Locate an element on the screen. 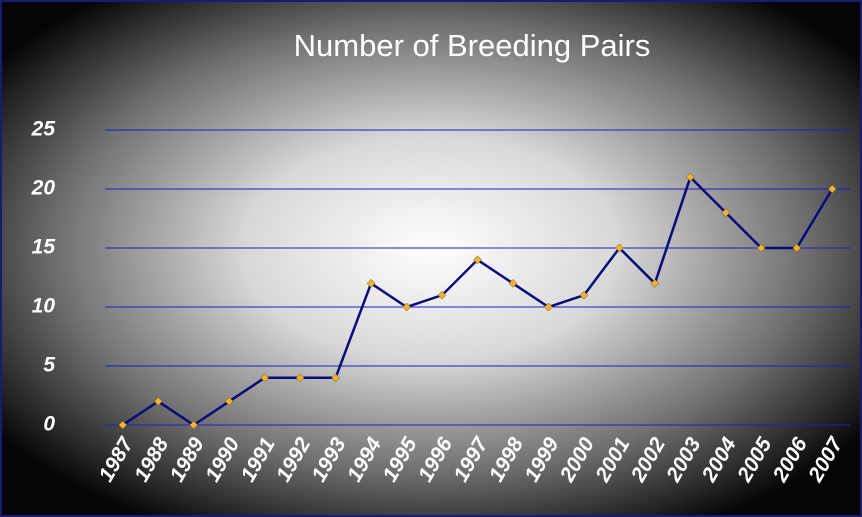 The image size is (862, 517). y-tick-label: 20 is located at coordinates (43, 188).